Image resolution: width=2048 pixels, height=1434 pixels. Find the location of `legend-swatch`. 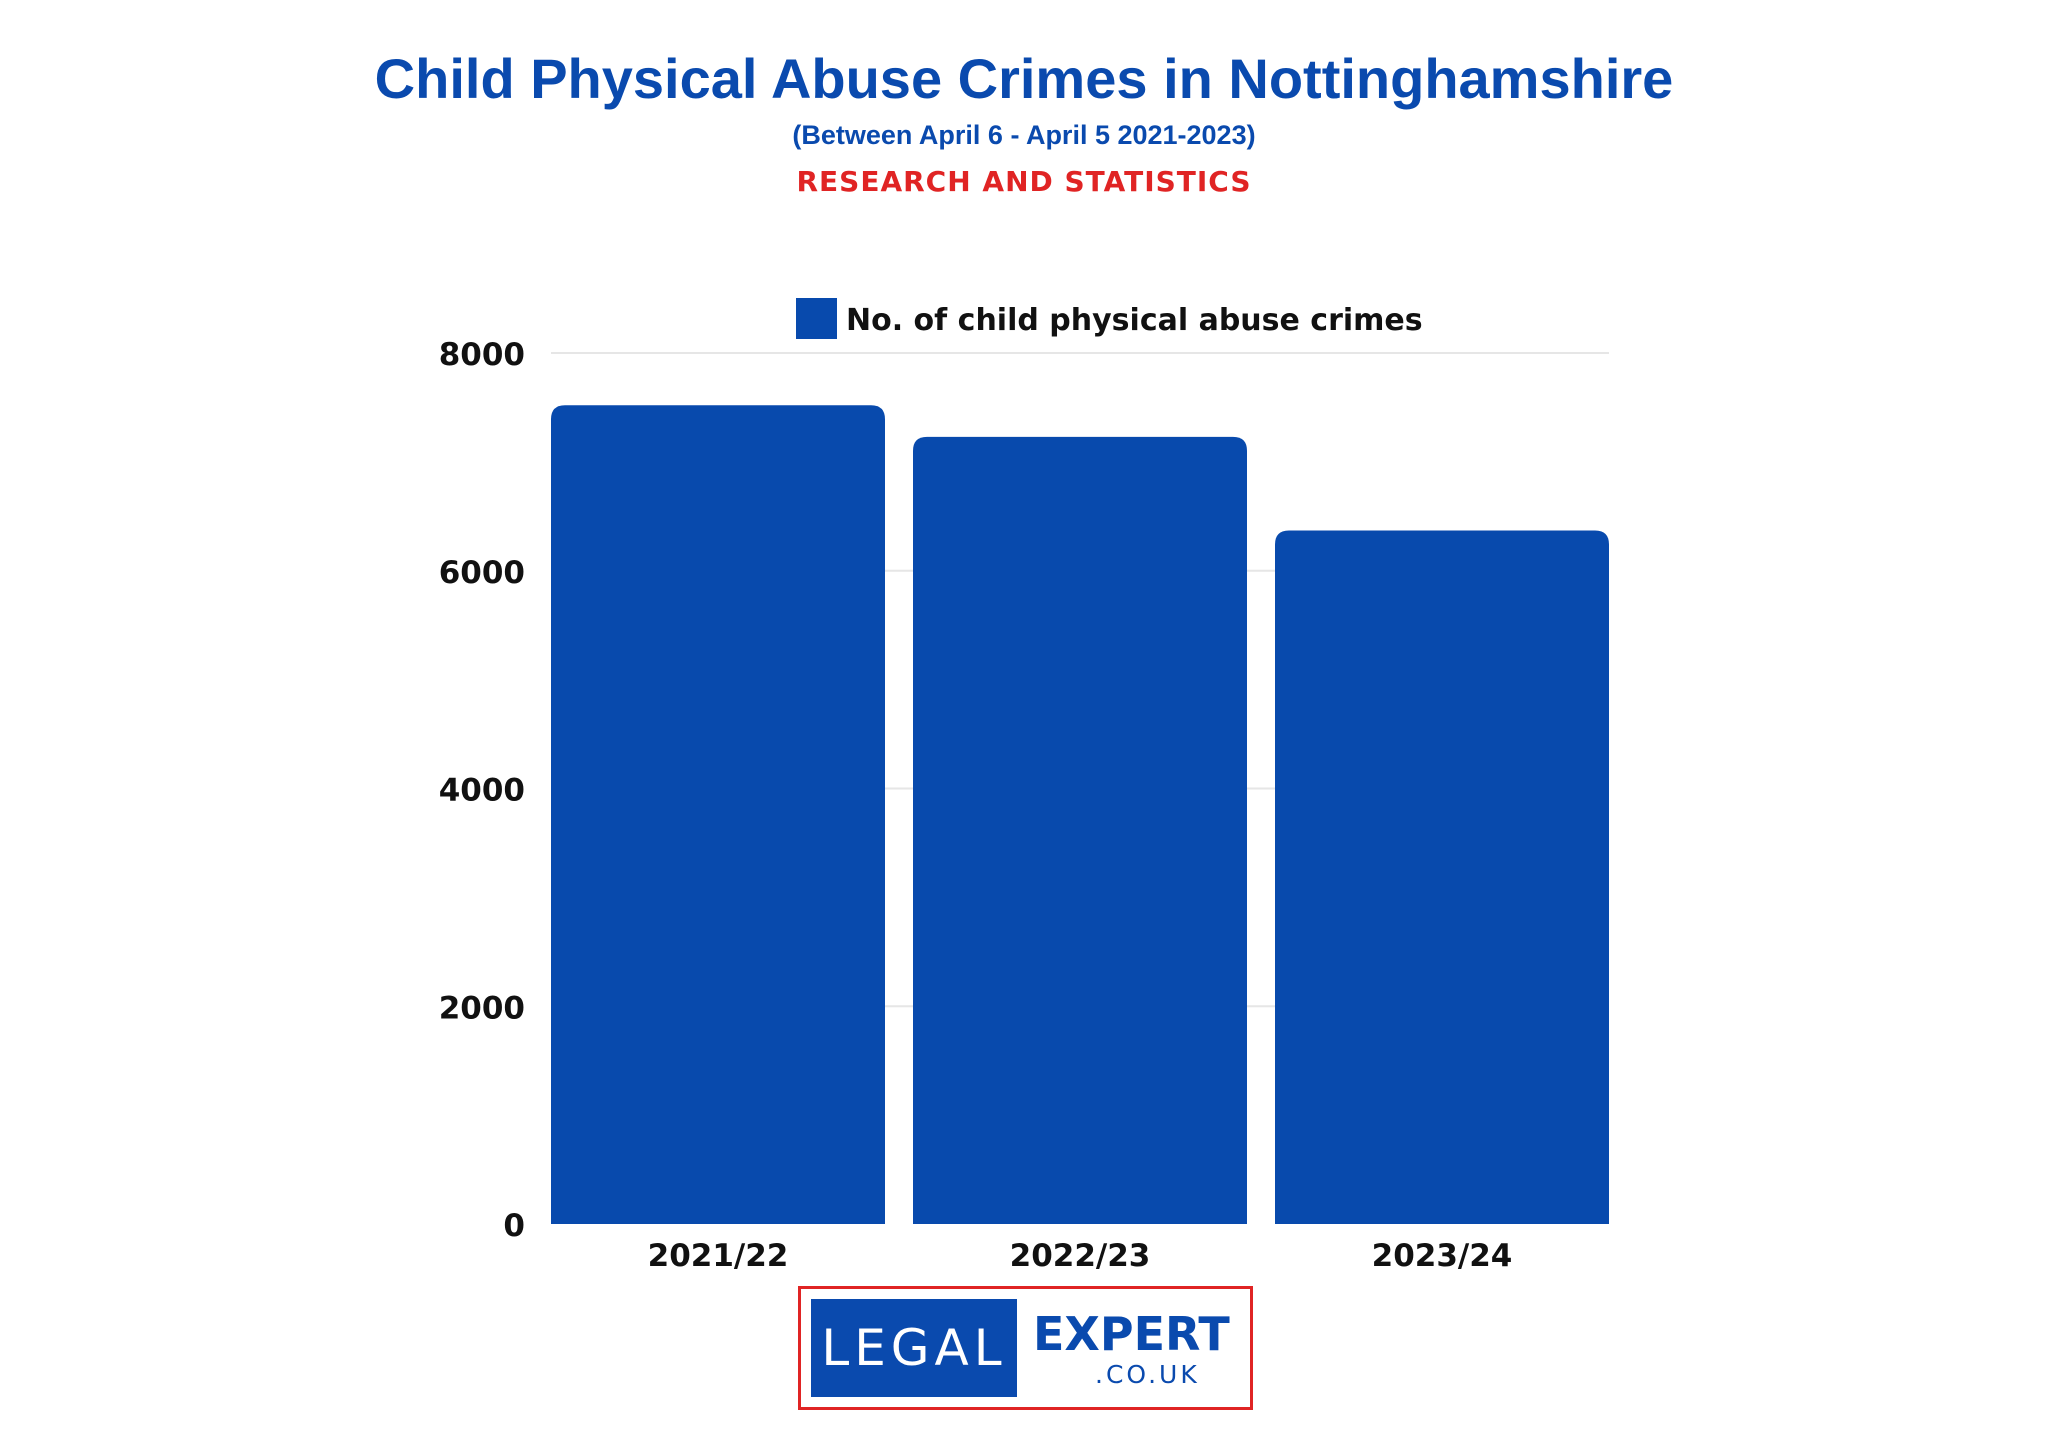

legend-swatch is located at coordinates (816, 318).